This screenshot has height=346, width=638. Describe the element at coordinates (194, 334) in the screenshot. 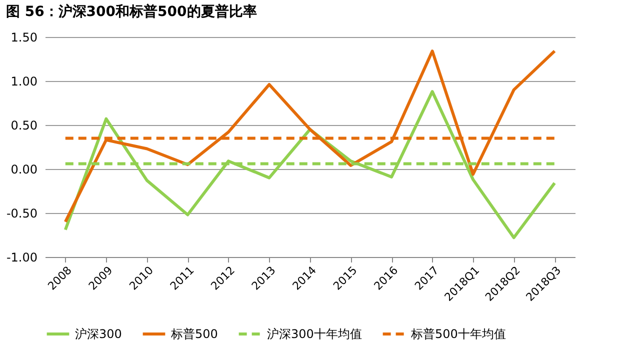

I see `legend-label: 标普500` at that location.